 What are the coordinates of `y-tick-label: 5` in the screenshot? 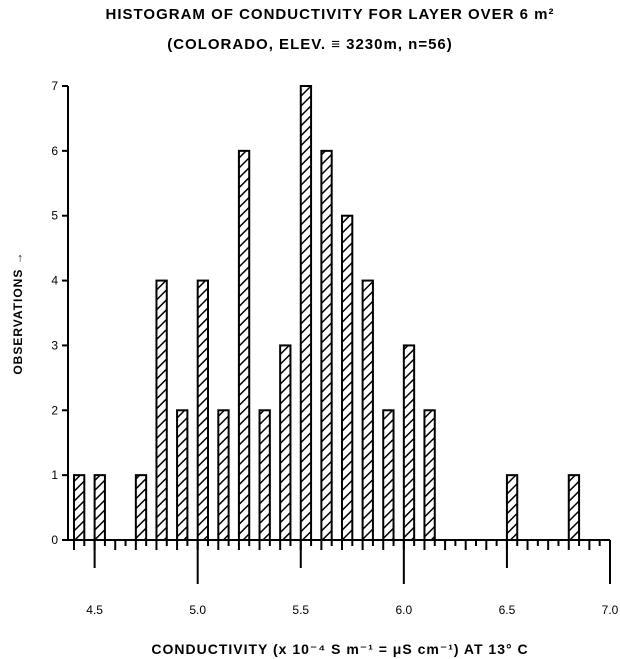 It's located at (54, 216).